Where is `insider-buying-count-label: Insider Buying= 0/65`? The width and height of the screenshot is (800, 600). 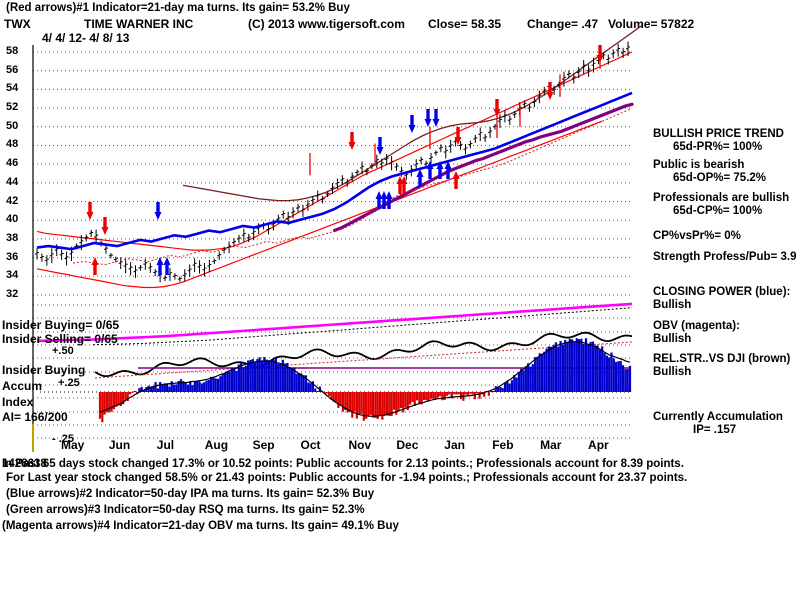
insider-buying-count-label: Insider Buying= 0/65 is located at coordinates (61, 325).